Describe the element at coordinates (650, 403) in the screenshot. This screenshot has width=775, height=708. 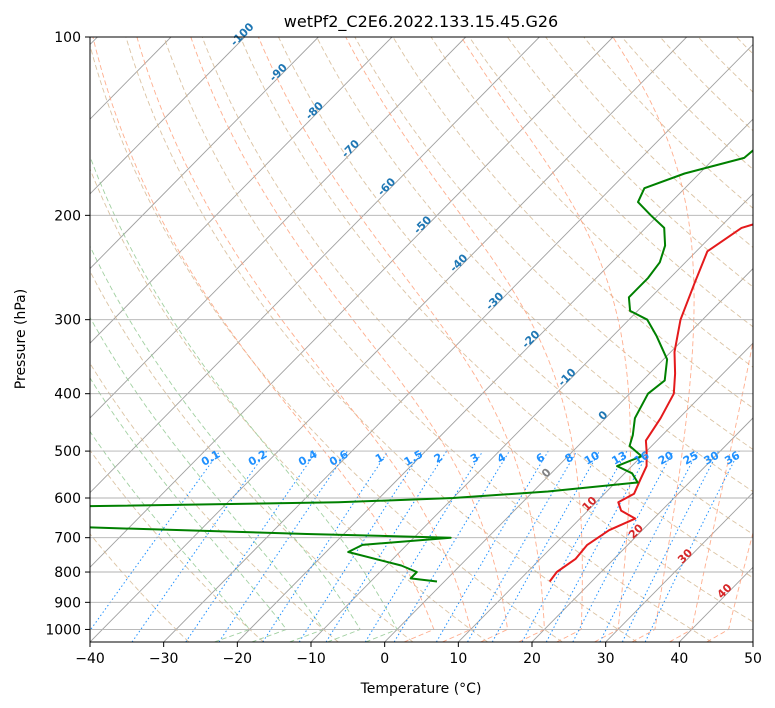
I see `temperature-profile-line` at that location.